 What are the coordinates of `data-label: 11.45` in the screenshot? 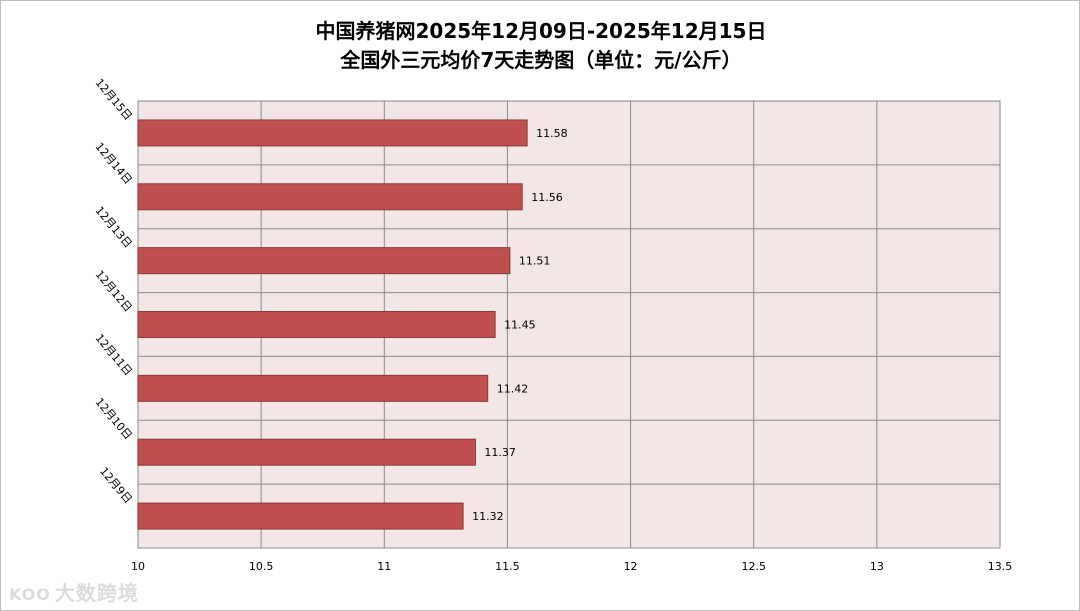 It's located at (519, 325).